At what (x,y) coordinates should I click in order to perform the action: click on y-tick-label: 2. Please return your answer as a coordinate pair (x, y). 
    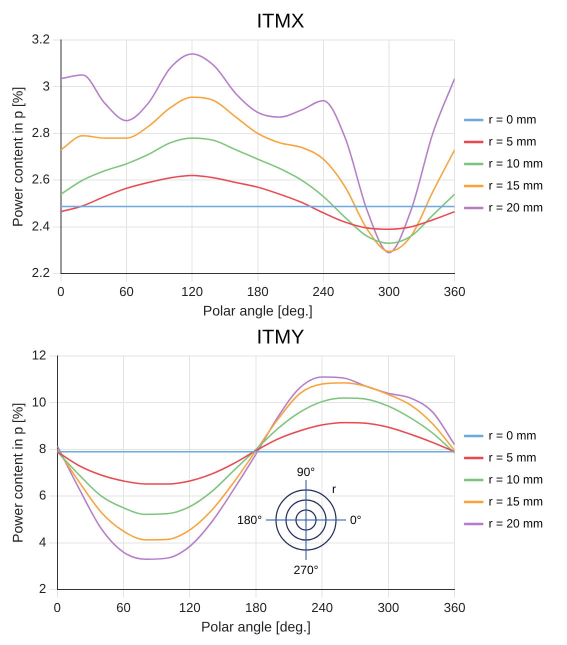
    Looking at the image, I should click on (42, 588).